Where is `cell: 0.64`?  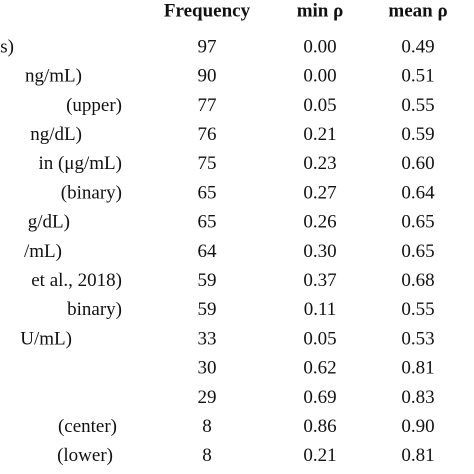 cell: 0.64 is located at coordinates (418, 192).